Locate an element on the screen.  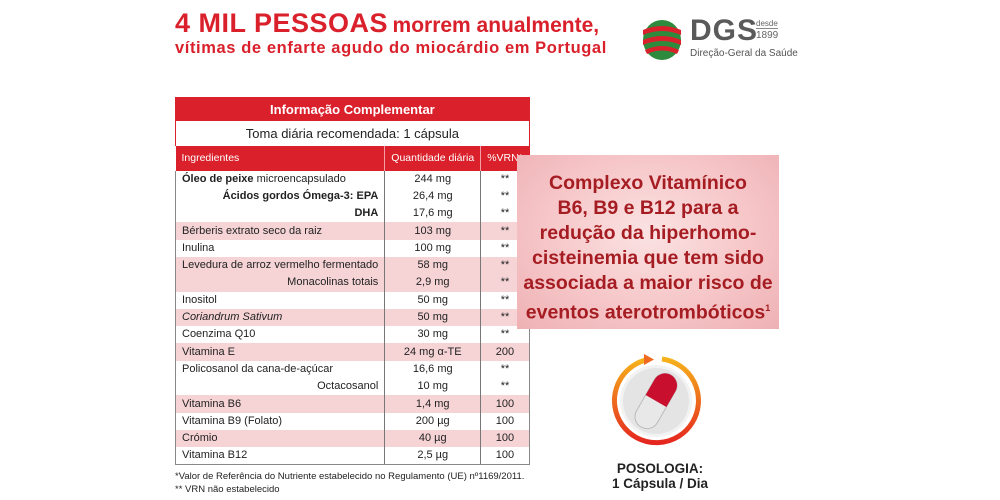
ingredient-name: Bérberis extrato seco da raiz is located at coordinates (279, 231).